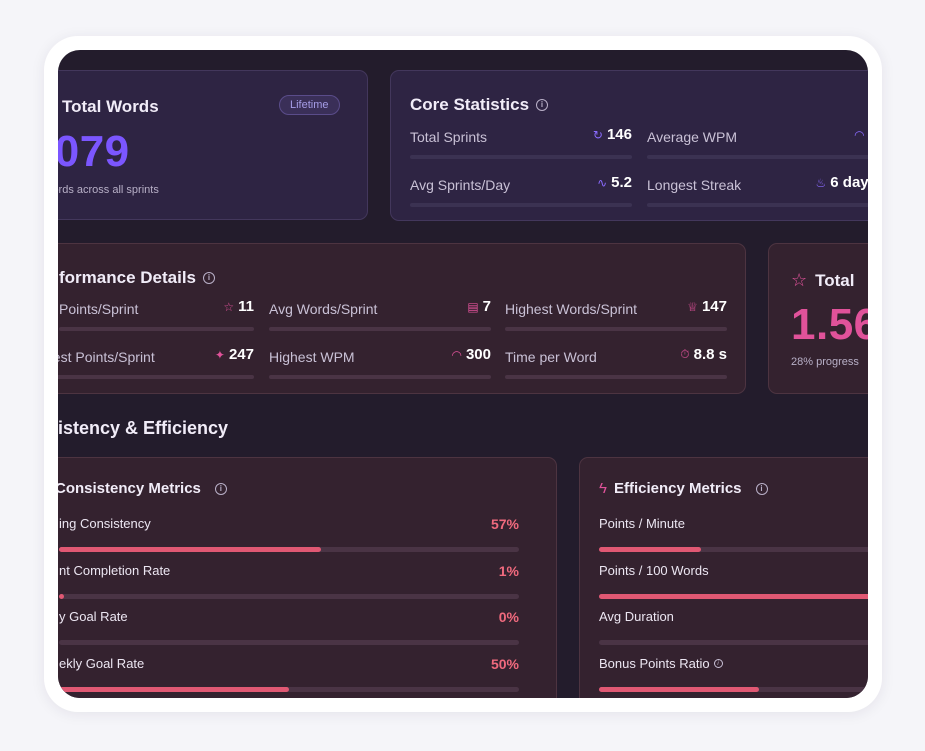 Image resolution: width=925 pixels, height=751 pixels. What do you see at coordinates (714, 306) in the screenshot?
I see `stat-number: 147` at bounding box center [714, 306].